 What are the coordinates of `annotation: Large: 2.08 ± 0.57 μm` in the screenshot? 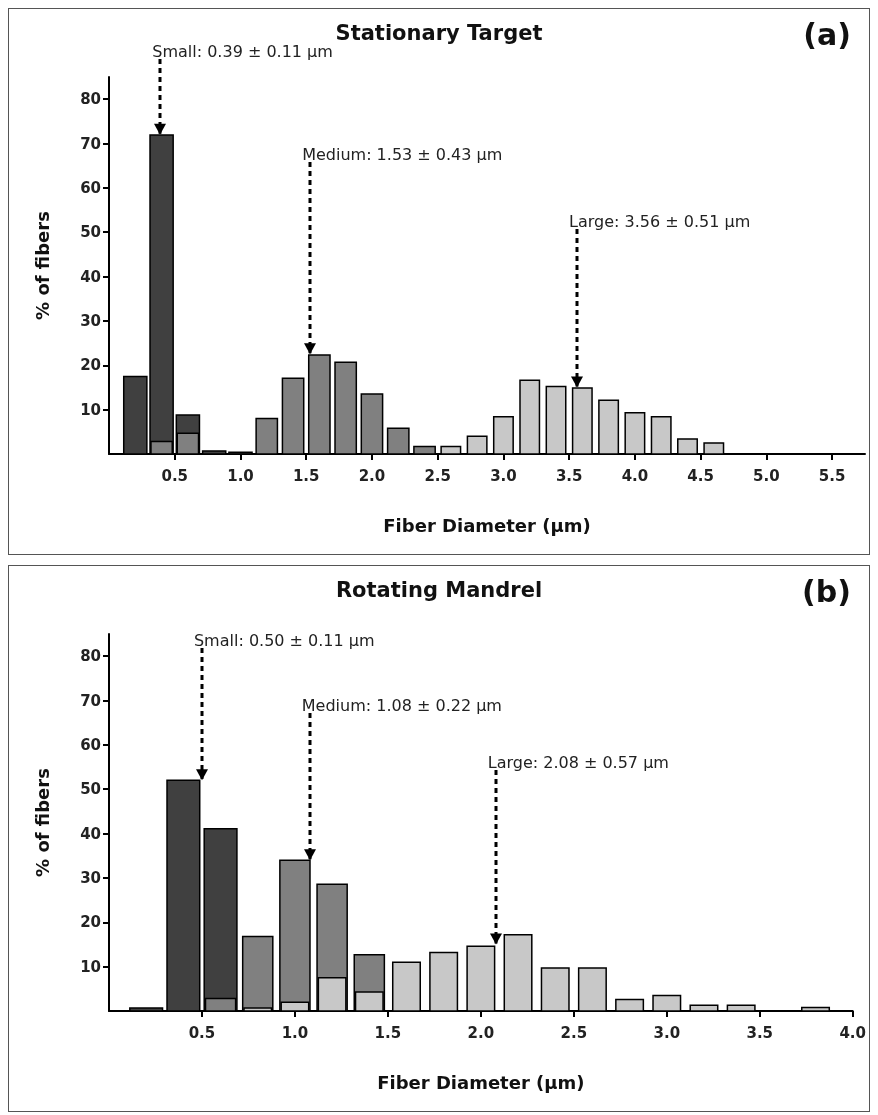 It's located at (578, 762).